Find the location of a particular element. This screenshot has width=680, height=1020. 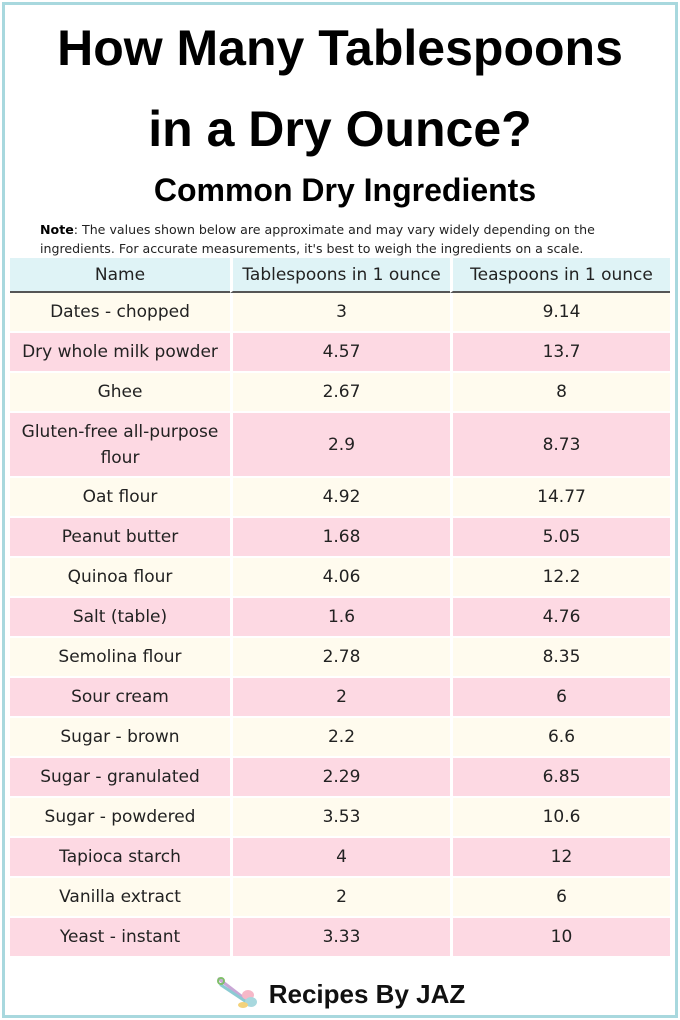

table-row: Sour cream 2 6 is located at coordinates (340, 698).